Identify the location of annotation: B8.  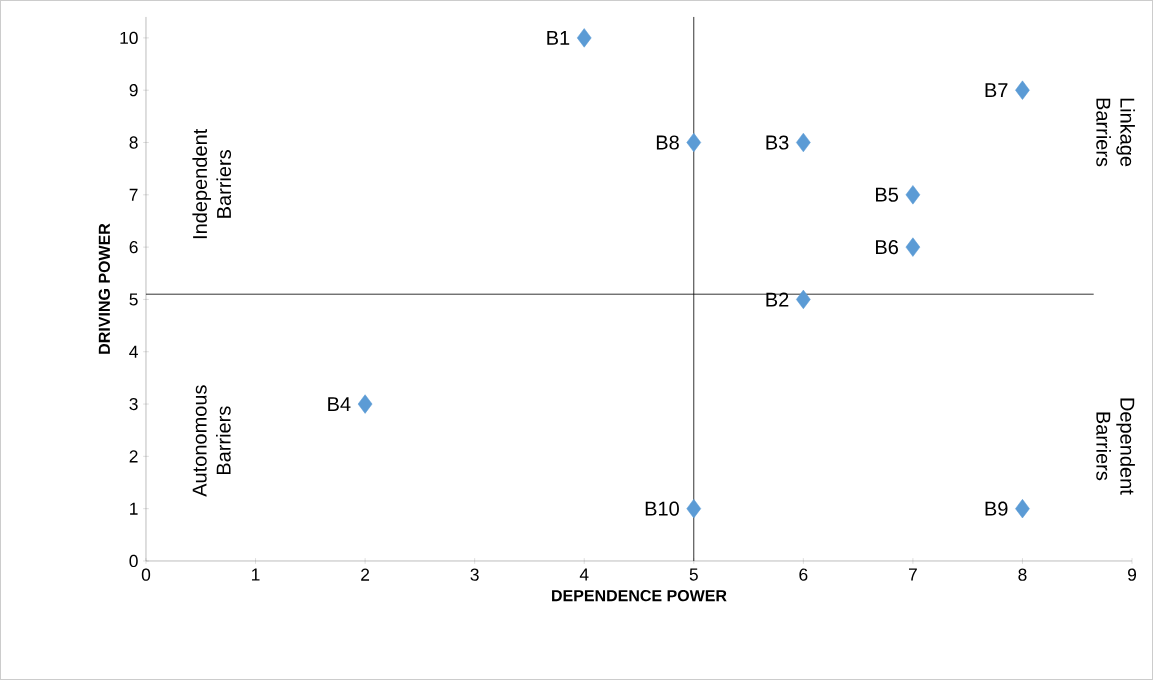
(667, 142).